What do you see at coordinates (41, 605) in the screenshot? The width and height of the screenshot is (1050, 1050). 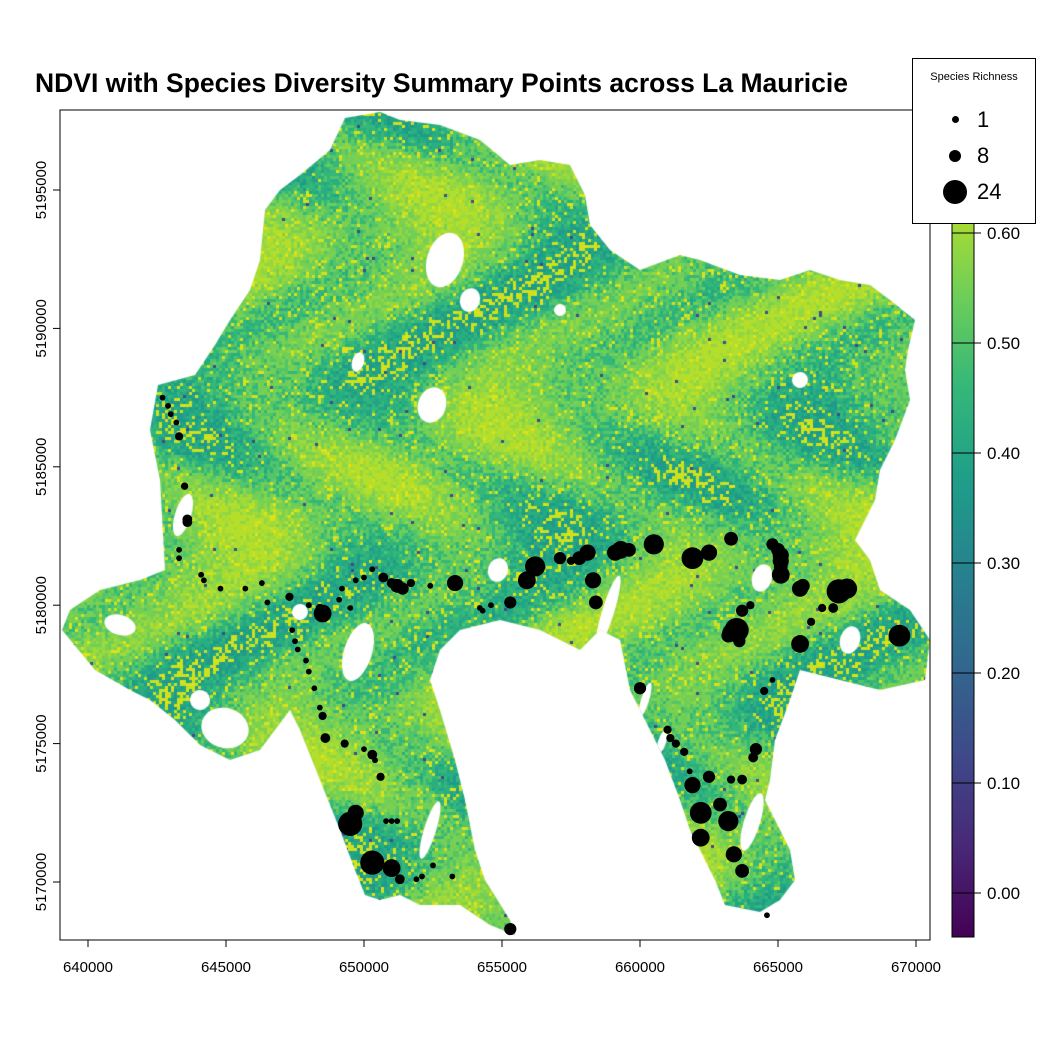 I see `y-tick-label: 5180000` at bounding box center [41, 605].